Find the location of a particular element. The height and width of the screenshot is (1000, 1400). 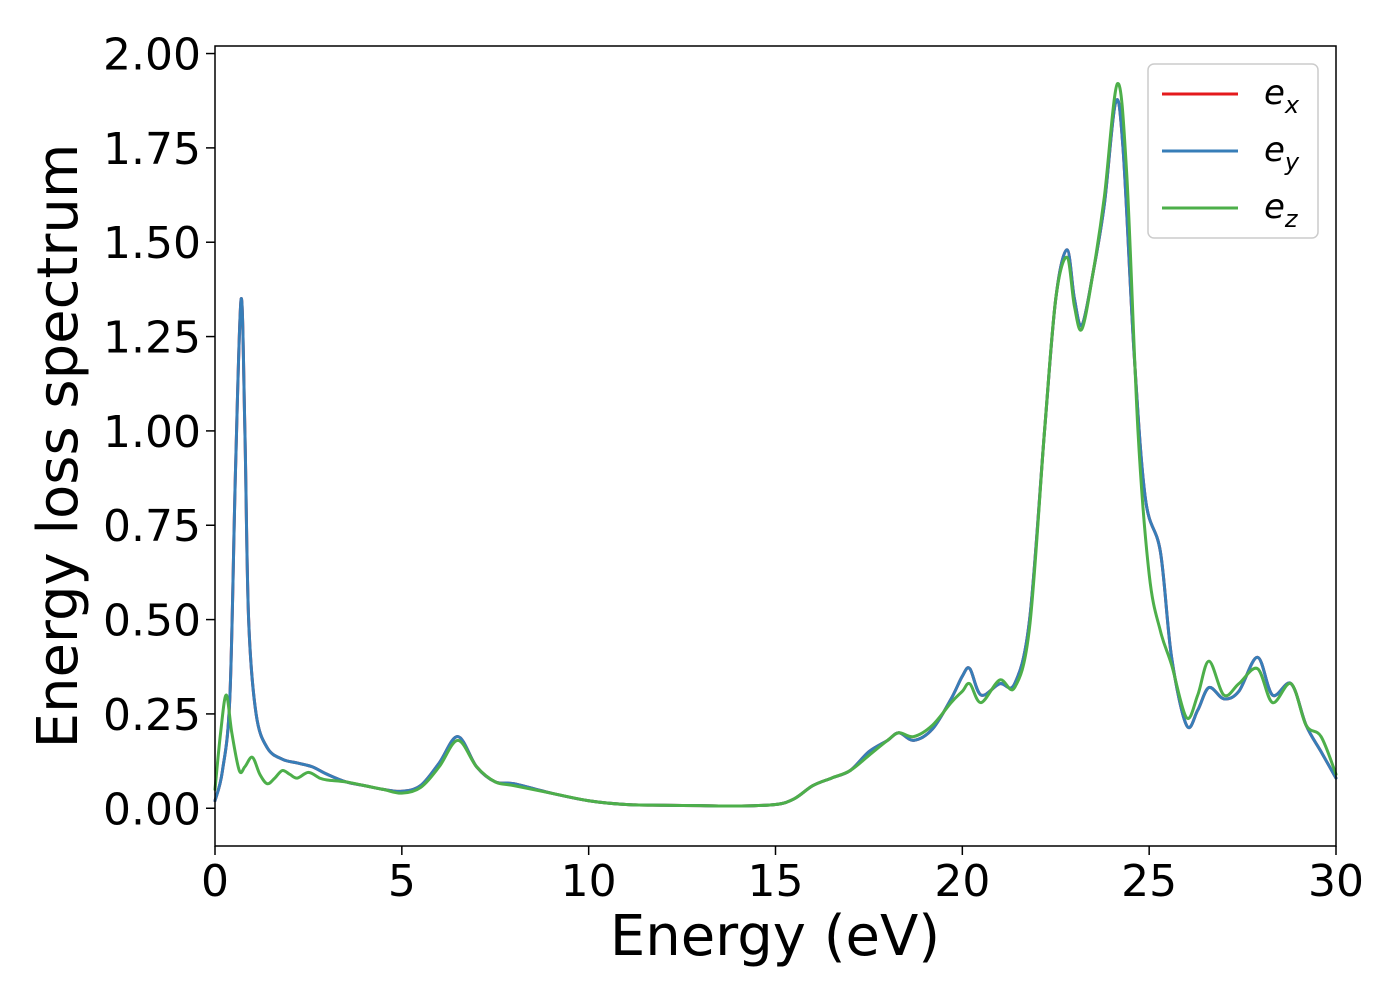

y-tick-label: 0.75 is located at coordinates (152, 526).